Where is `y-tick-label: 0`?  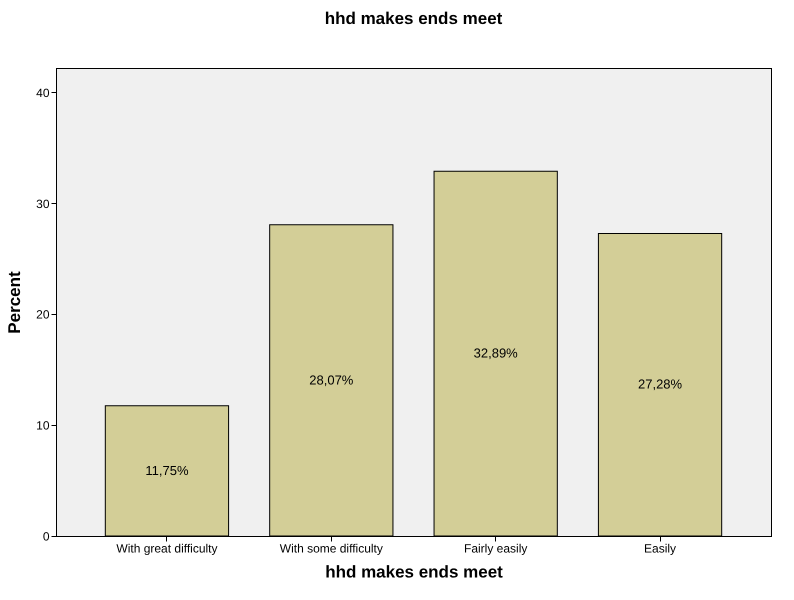 y-tick-label: 0 is located at coordinates (46, 537).